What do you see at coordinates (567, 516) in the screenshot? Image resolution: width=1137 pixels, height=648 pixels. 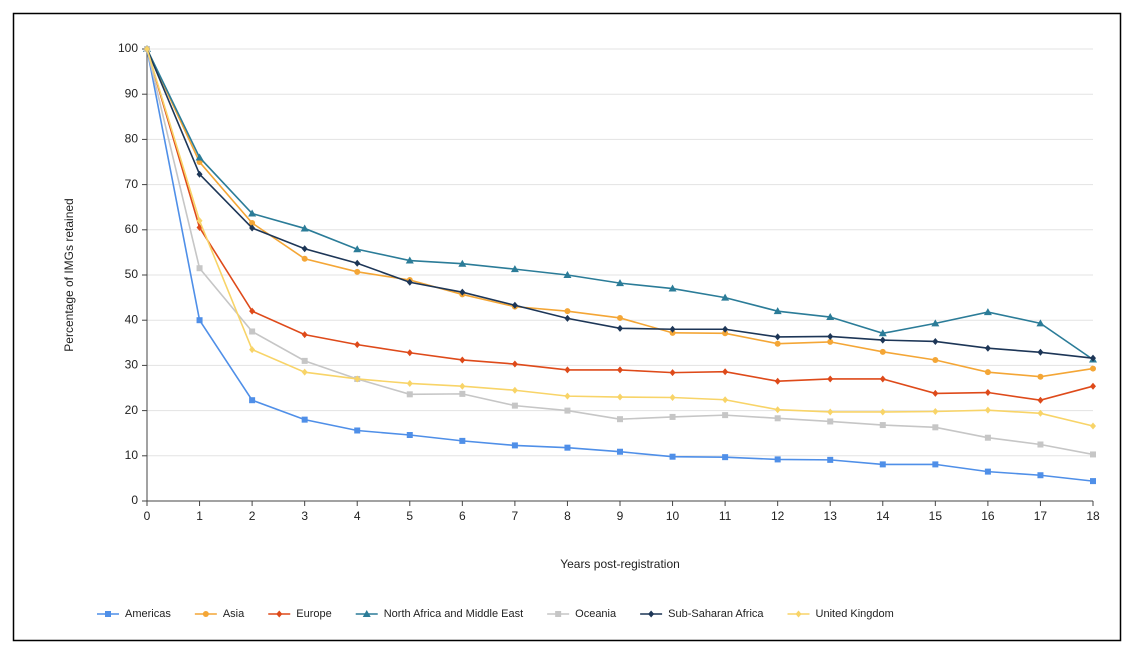 I see `x-tick-label: 8` at bounding box center [567, 516].